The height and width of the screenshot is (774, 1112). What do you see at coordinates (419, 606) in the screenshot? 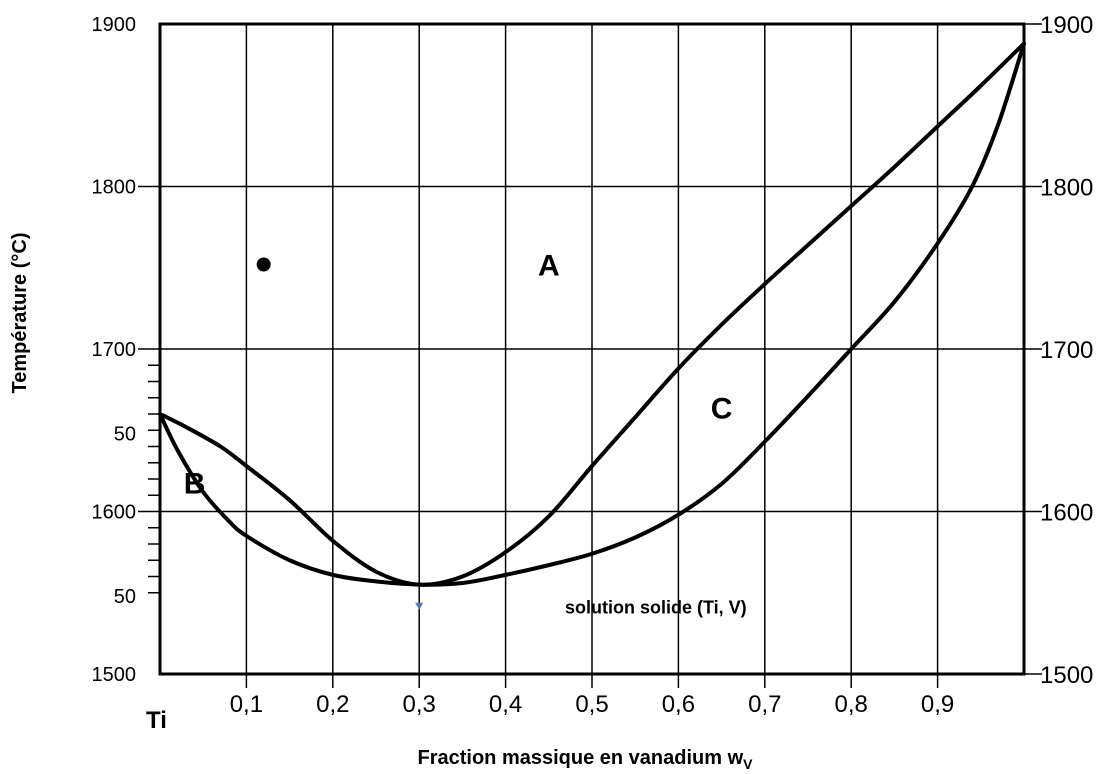
I see `marker-point` at bounding box center [419, 606].